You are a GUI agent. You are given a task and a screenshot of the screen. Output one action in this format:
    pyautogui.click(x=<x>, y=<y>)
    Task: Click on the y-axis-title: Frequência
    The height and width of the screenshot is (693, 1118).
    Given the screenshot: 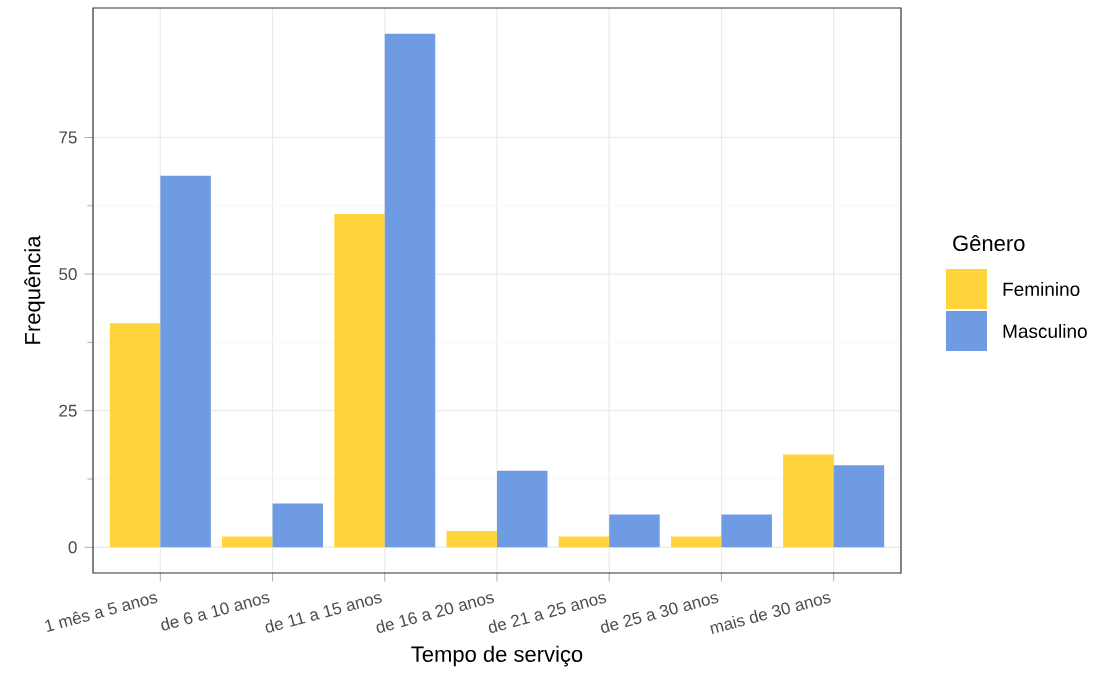 What is the action you would take?
    pyautogui.click(x=34, y=289)
    